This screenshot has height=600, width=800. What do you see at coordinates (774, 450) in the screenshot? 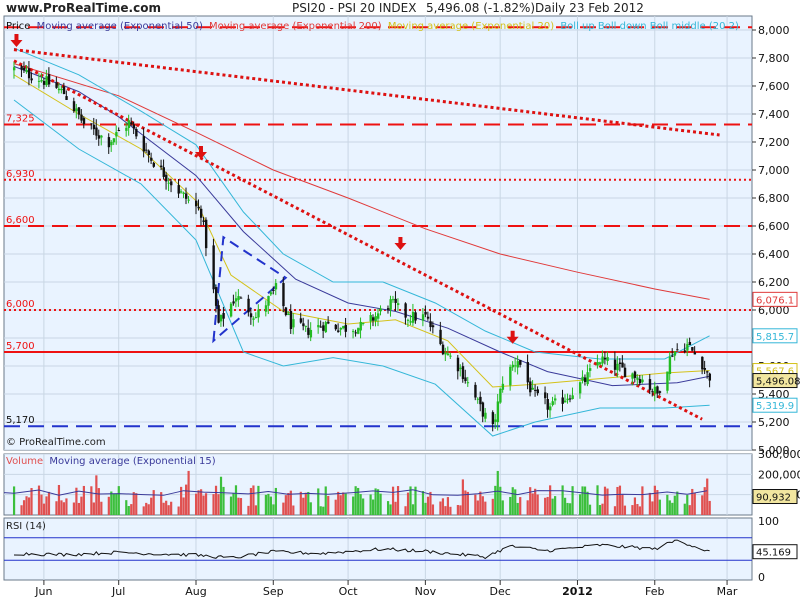
I see `price-tick-label: 5,000` at bounding box center [774, 450].